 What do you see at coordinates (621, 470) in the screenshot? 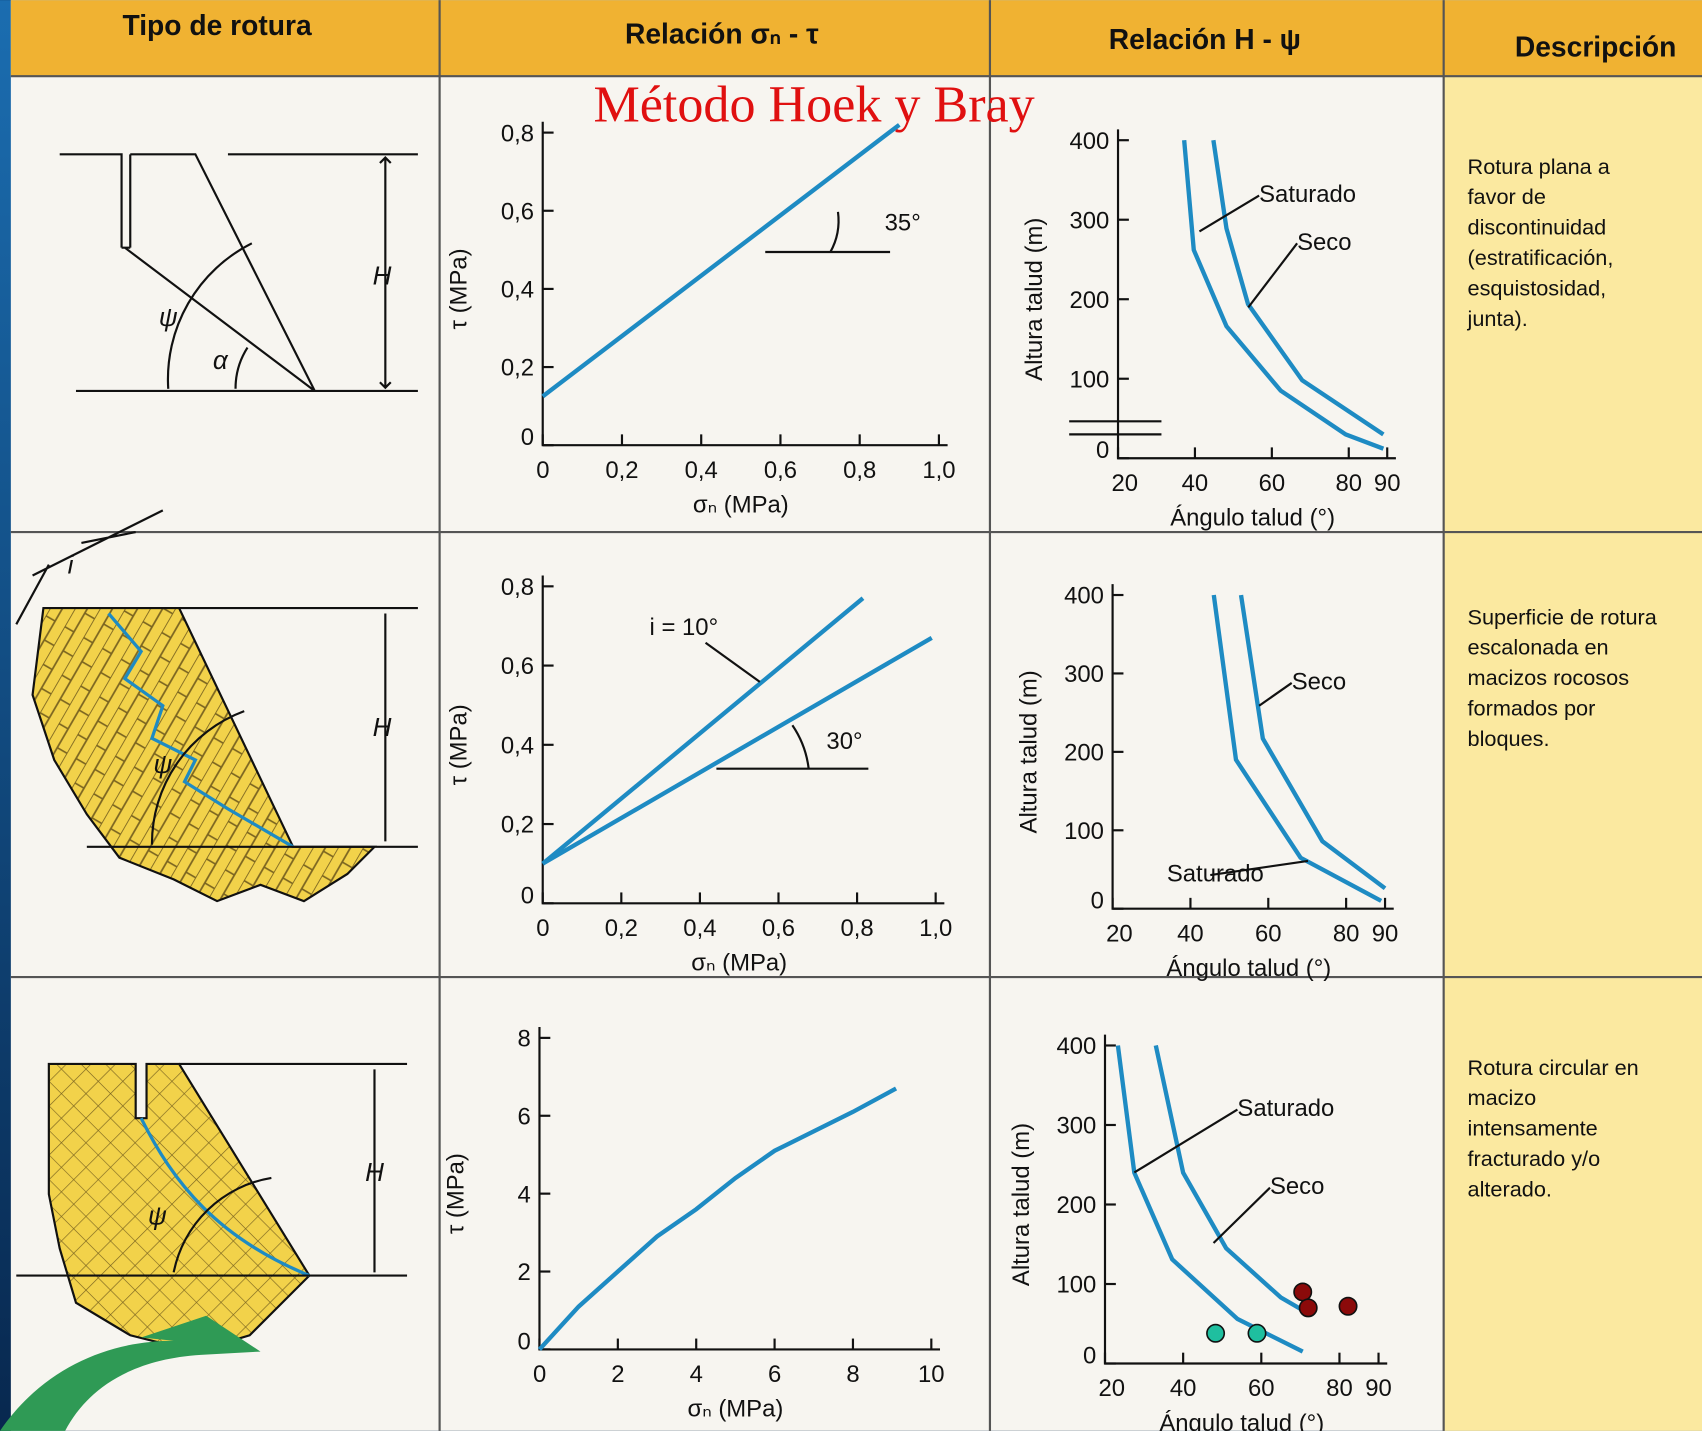
I see `x-tick-label: 0,2` at bounding box center [621, 470].